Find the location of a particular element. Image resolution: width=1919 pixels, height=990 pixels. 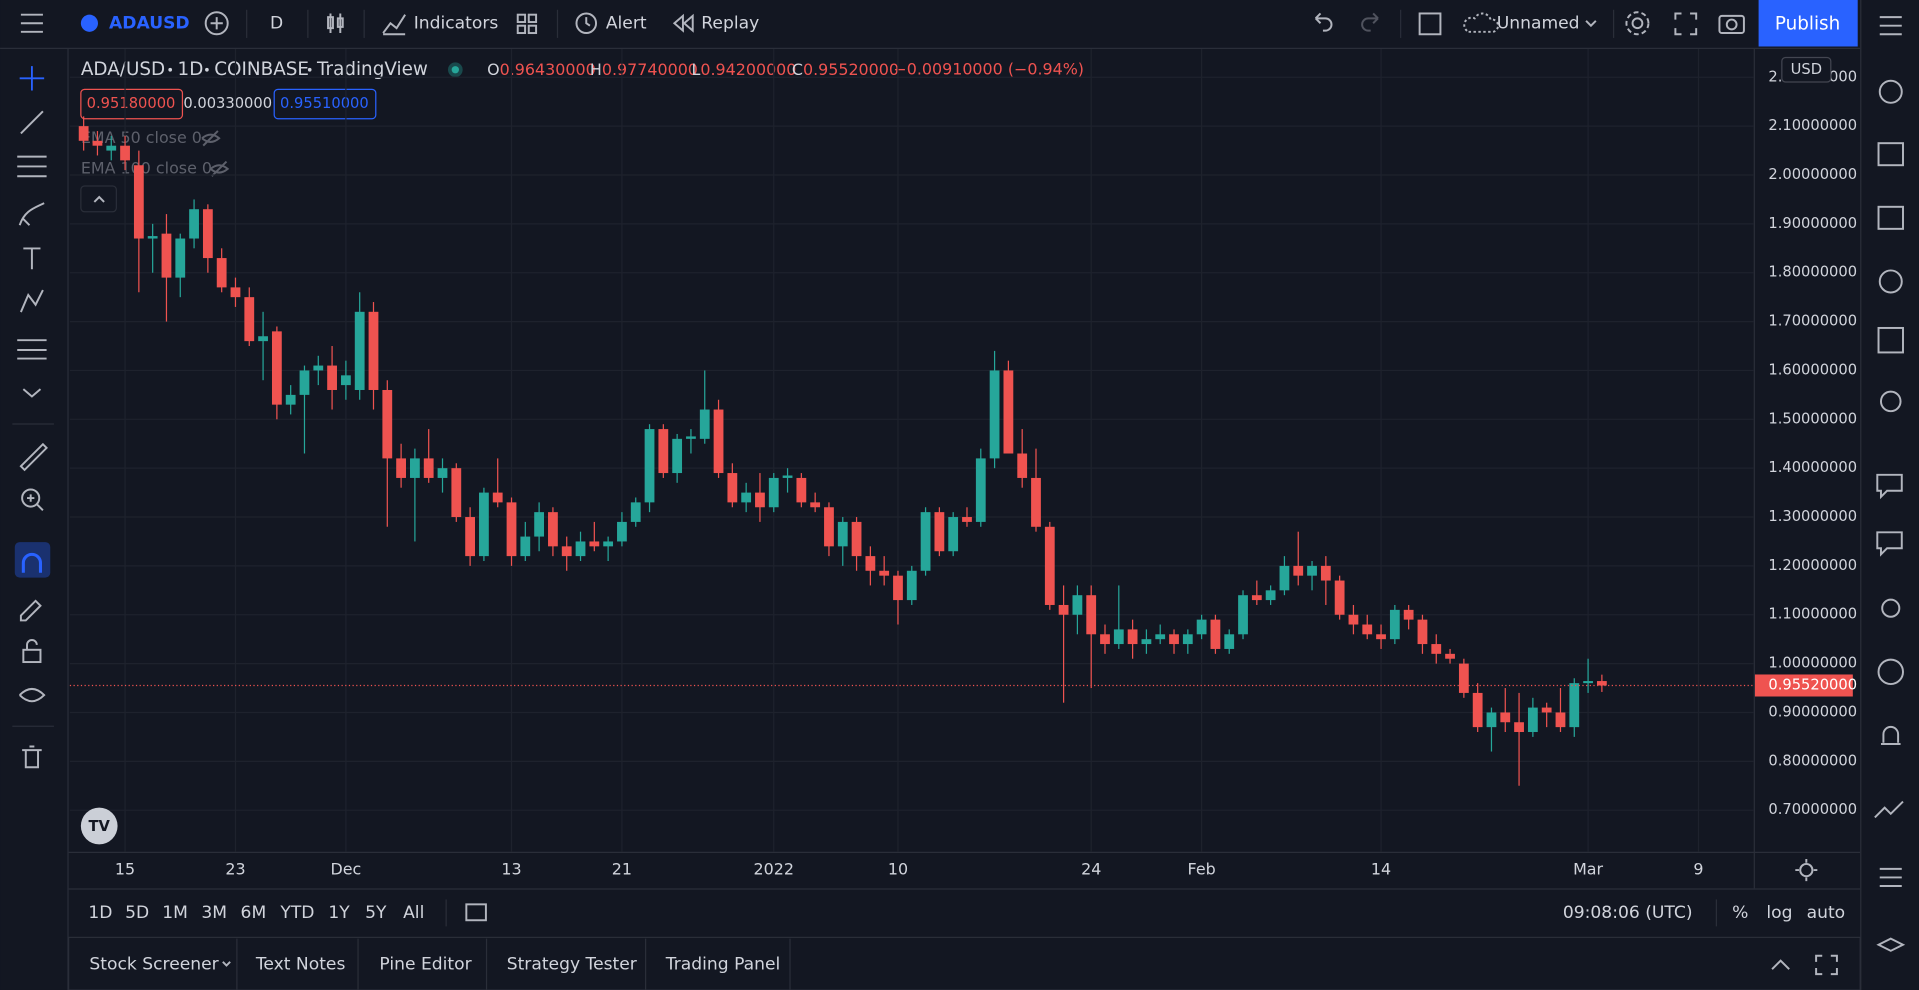

layout-name: Unnamed is located at coordinates (1538, 23).